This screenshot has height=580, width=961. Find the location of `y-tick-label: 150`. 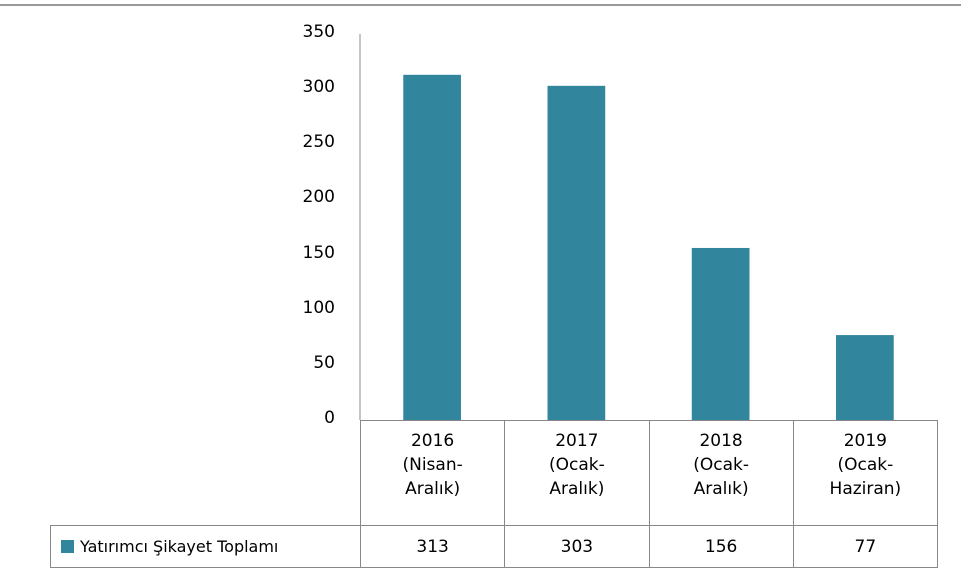

y-tick-label: 150 is located at coordinates (318, 252).